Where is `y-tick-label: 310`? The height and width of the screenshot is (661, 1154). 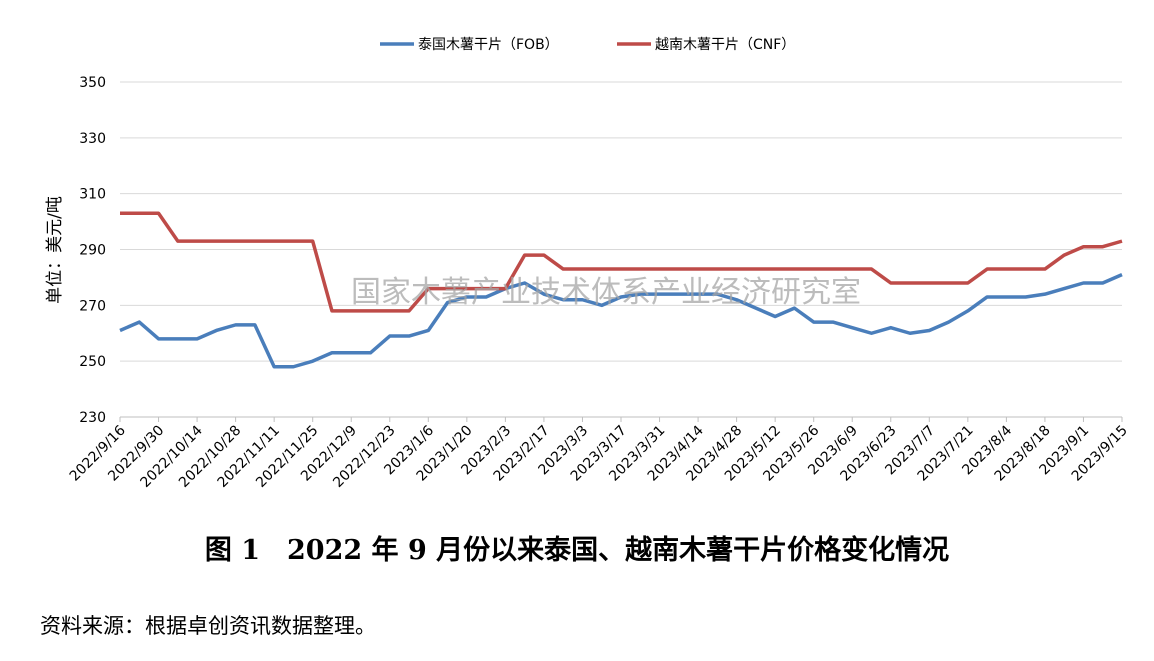
y-tick-label: 310 is located at coordinates (92, 195).